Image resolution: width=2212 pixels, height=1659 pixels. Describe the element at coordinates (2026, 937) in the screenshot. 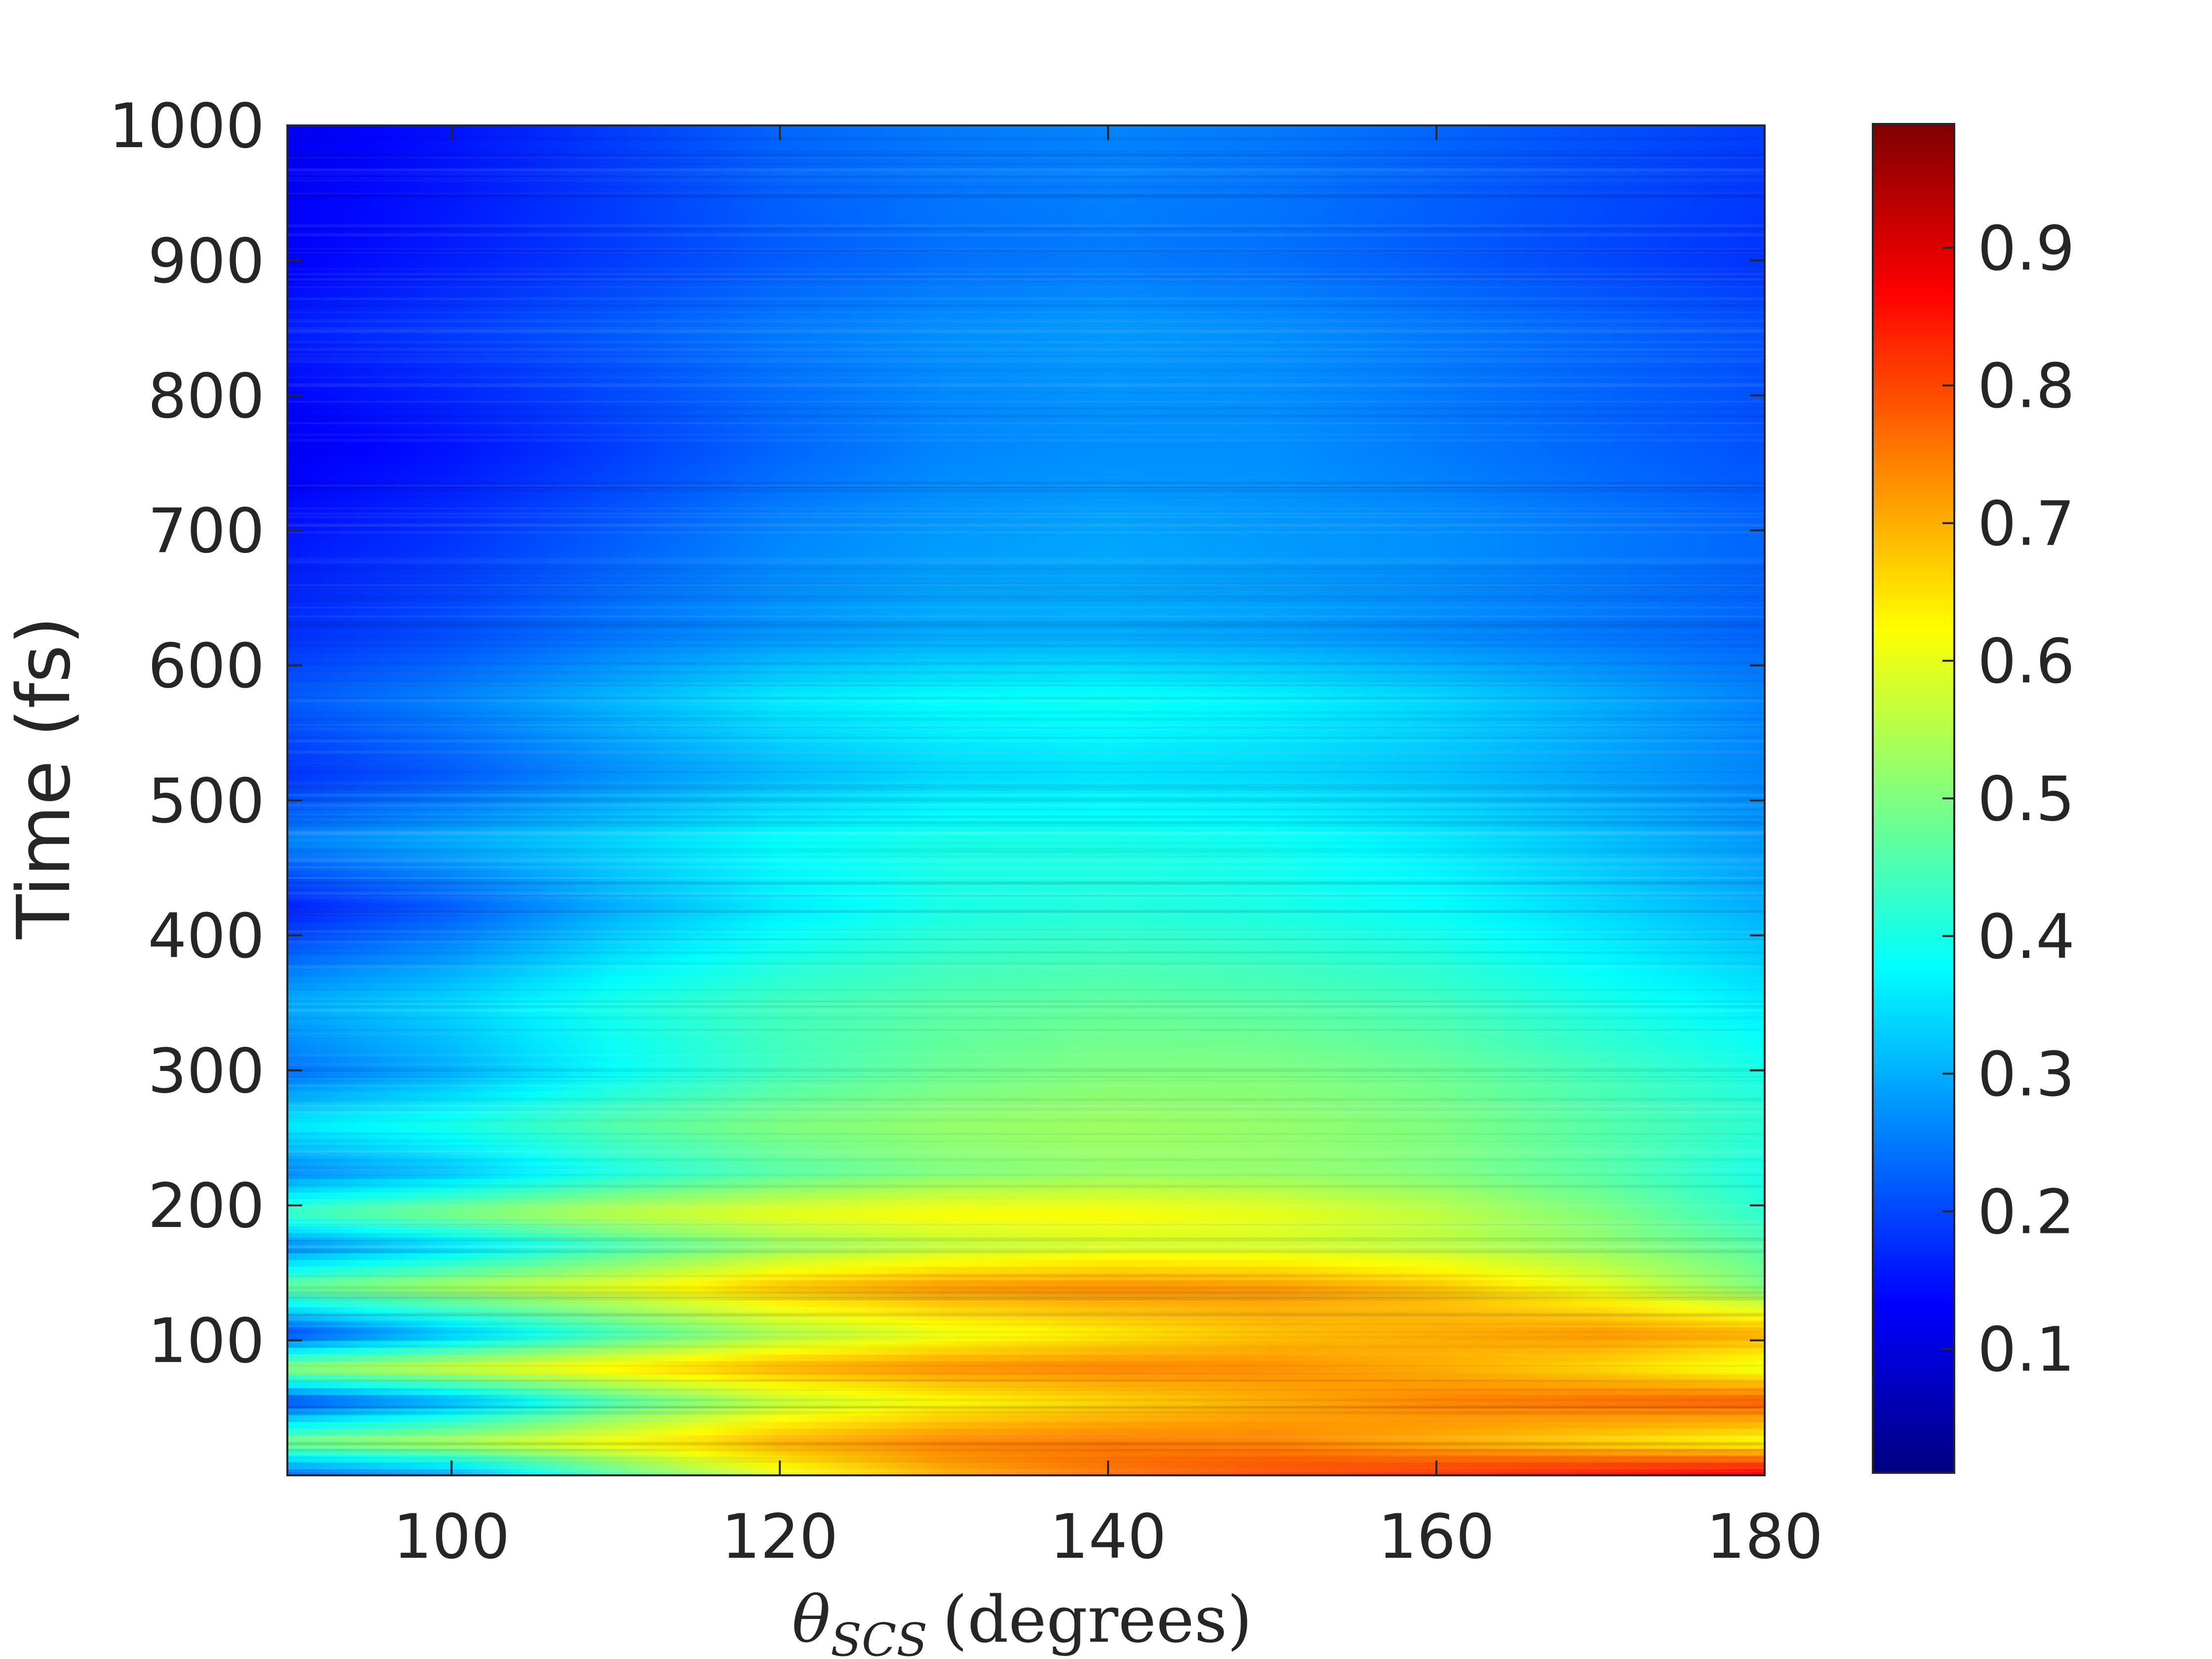

I see `colorbar-tick-label: 0.4` at that location.